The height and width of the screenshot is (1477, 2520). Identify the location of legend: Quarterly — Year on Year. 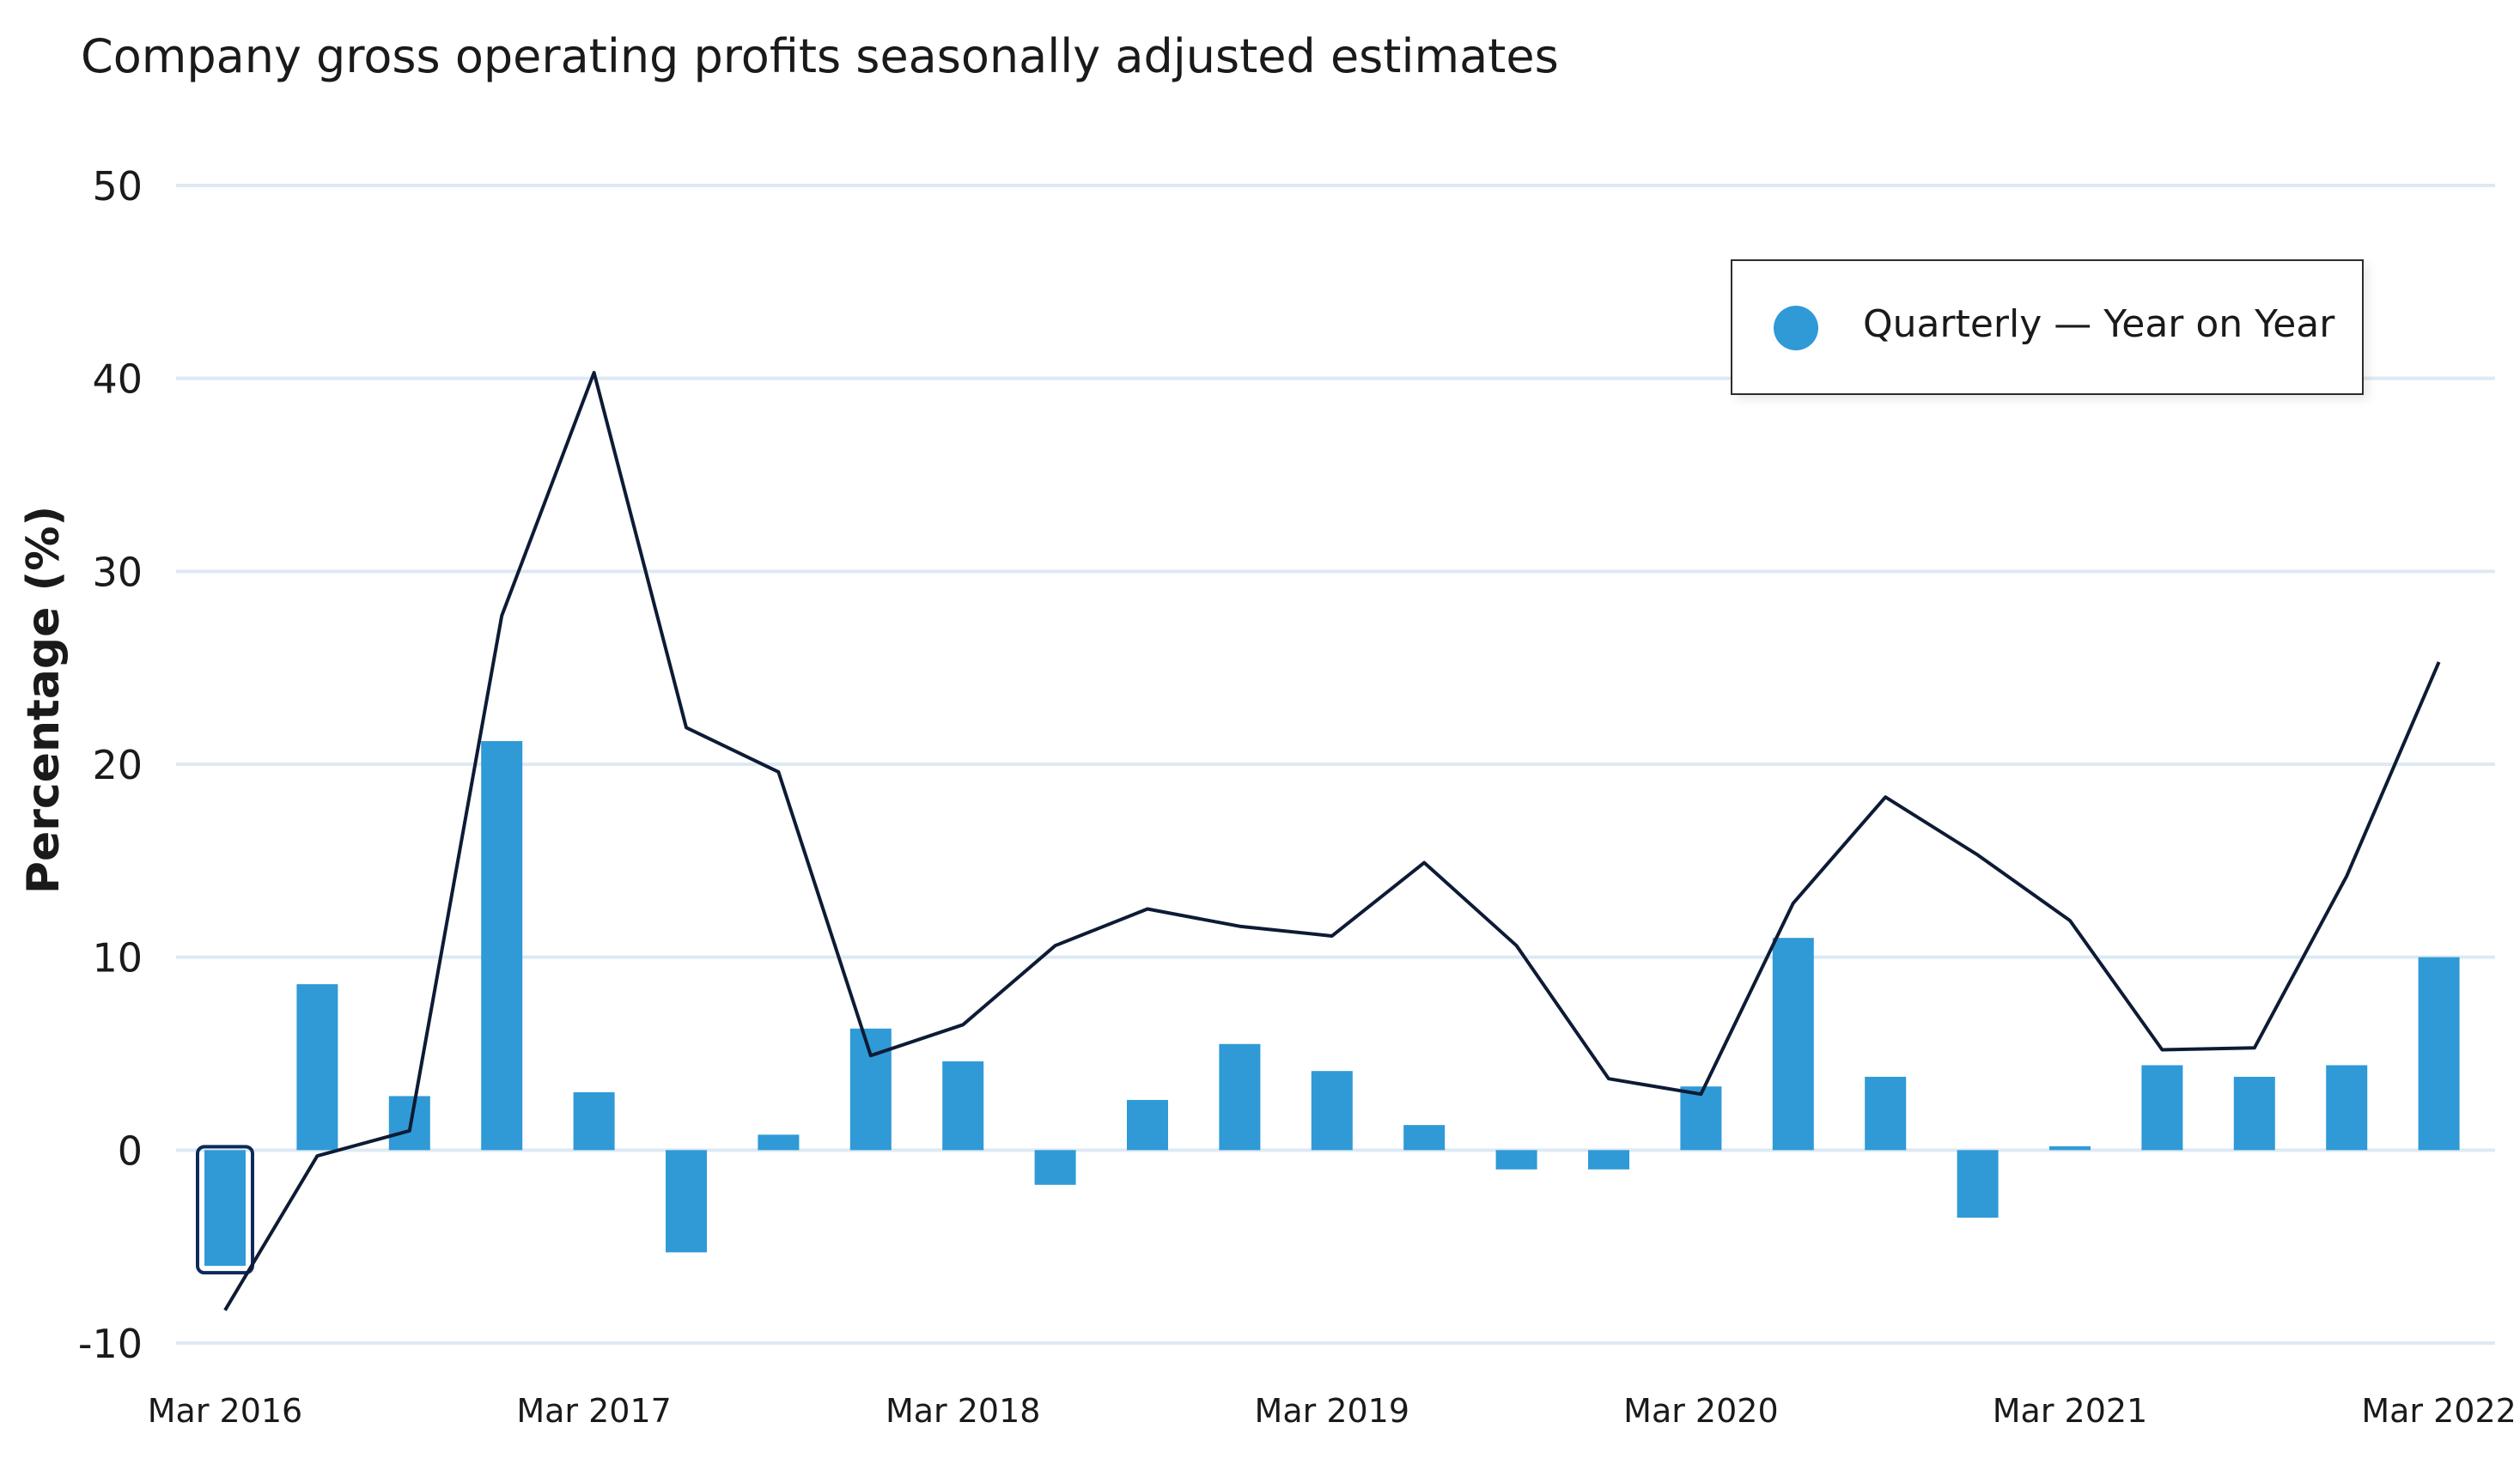
(2047, 327).